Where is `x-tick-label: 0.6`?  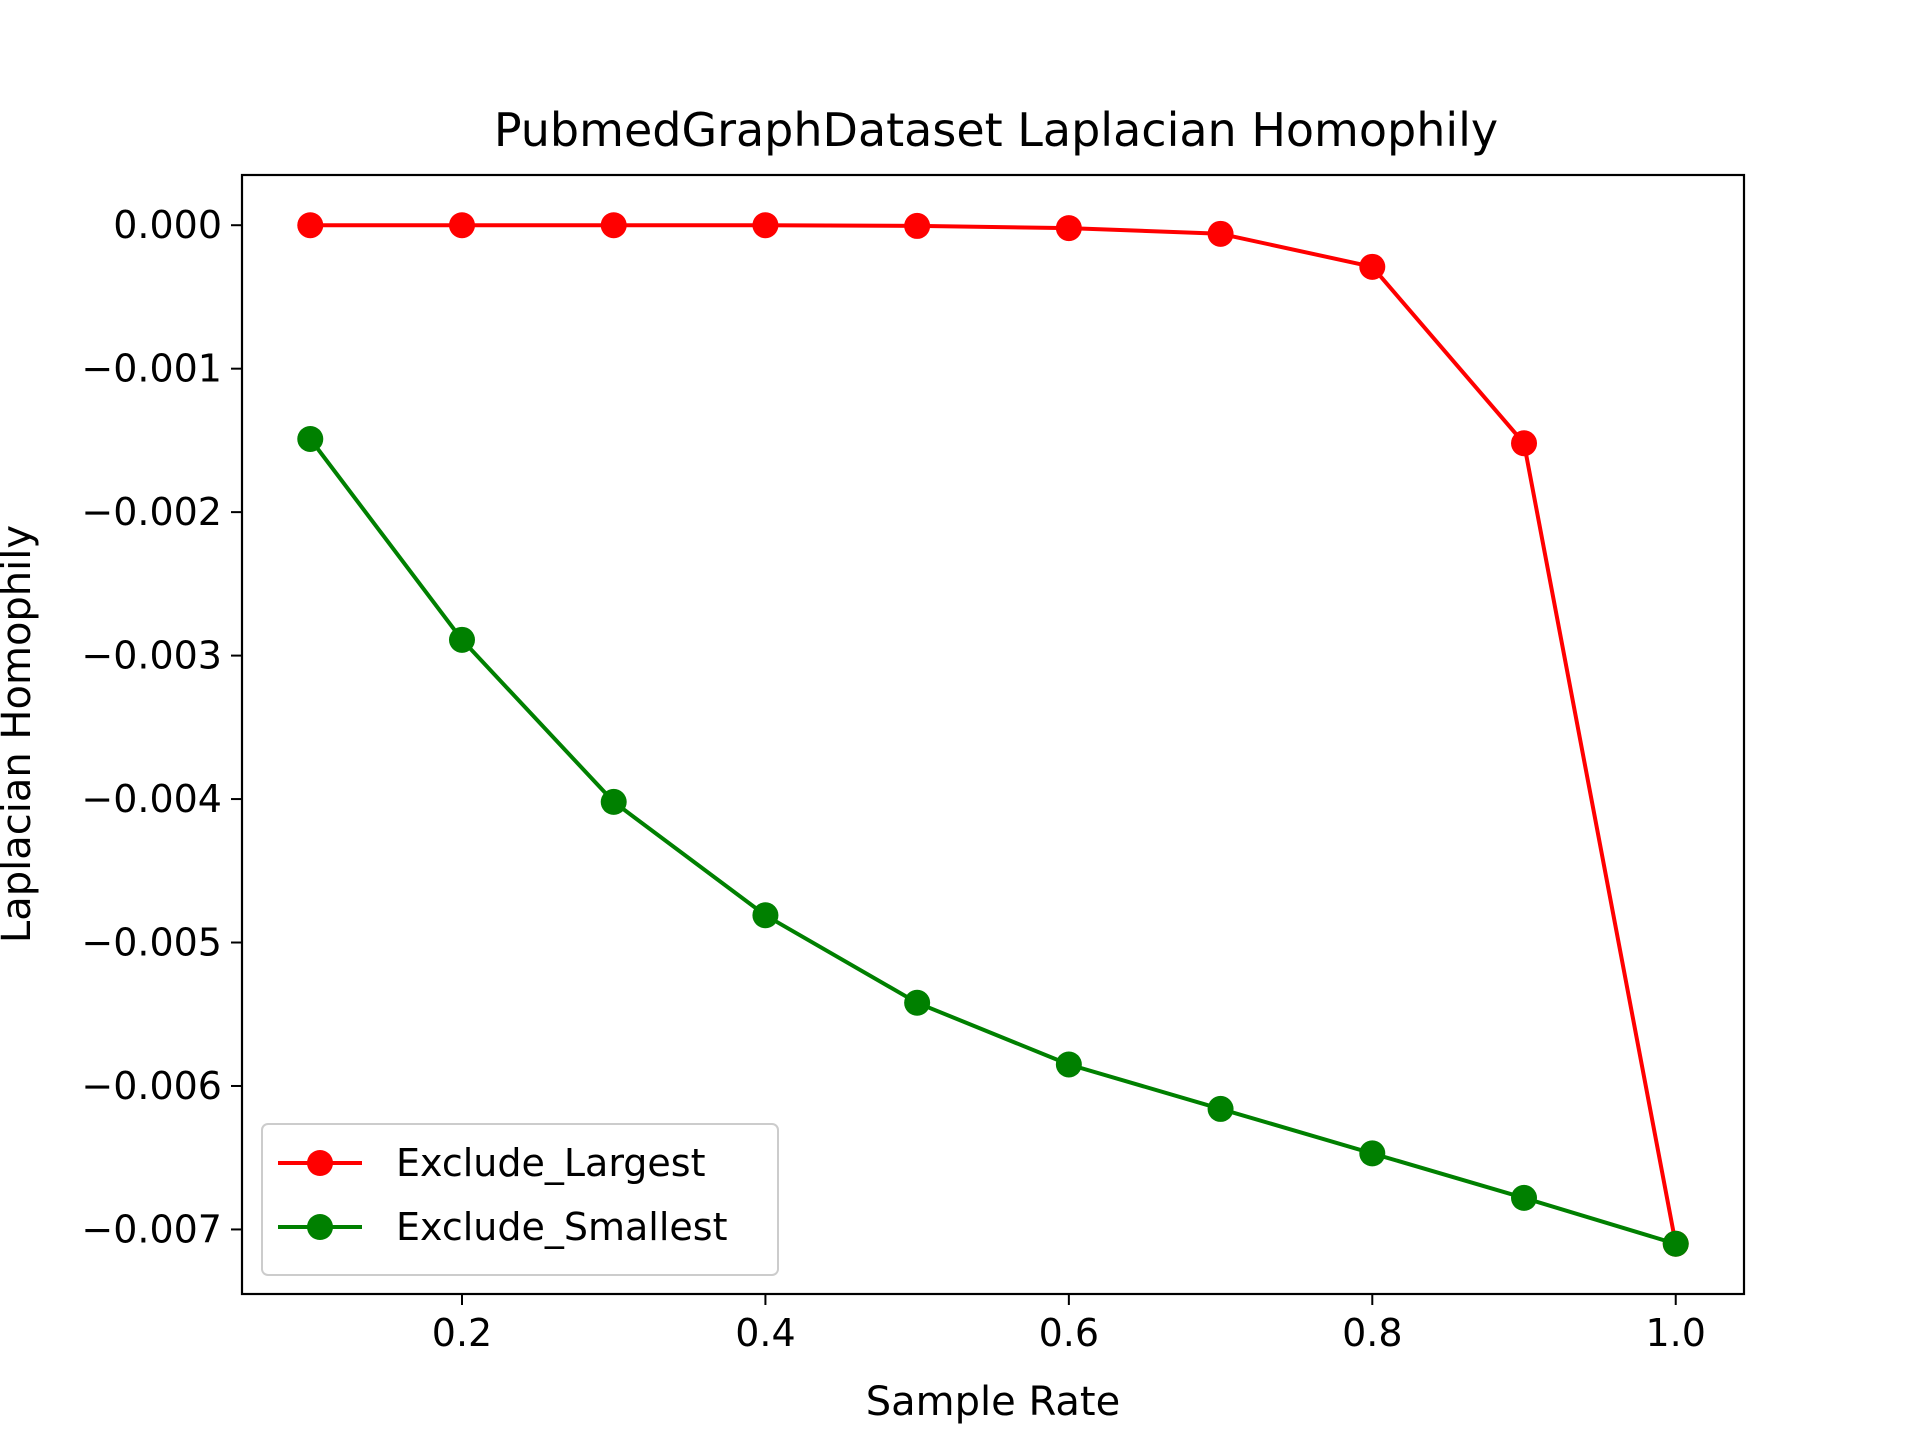 x-tick-label: 0.6 is located at coordinates (1069, 1333).